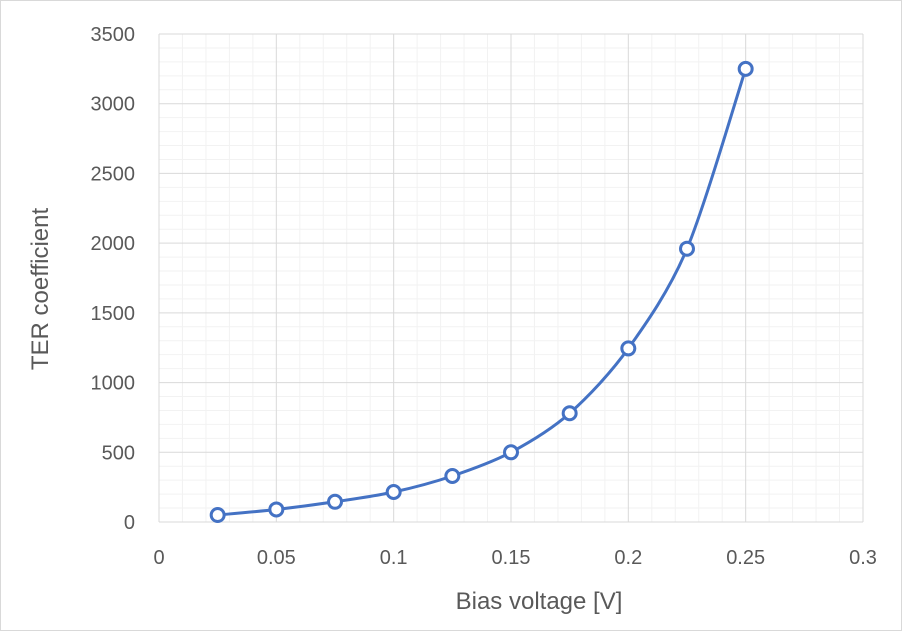 Image resolution: width=902 pixels, height=632 pixels. Describe the element at coordinates (539, 601) in the screenshot. I see `x-axis-title: Bias voltage [V]` at that location.